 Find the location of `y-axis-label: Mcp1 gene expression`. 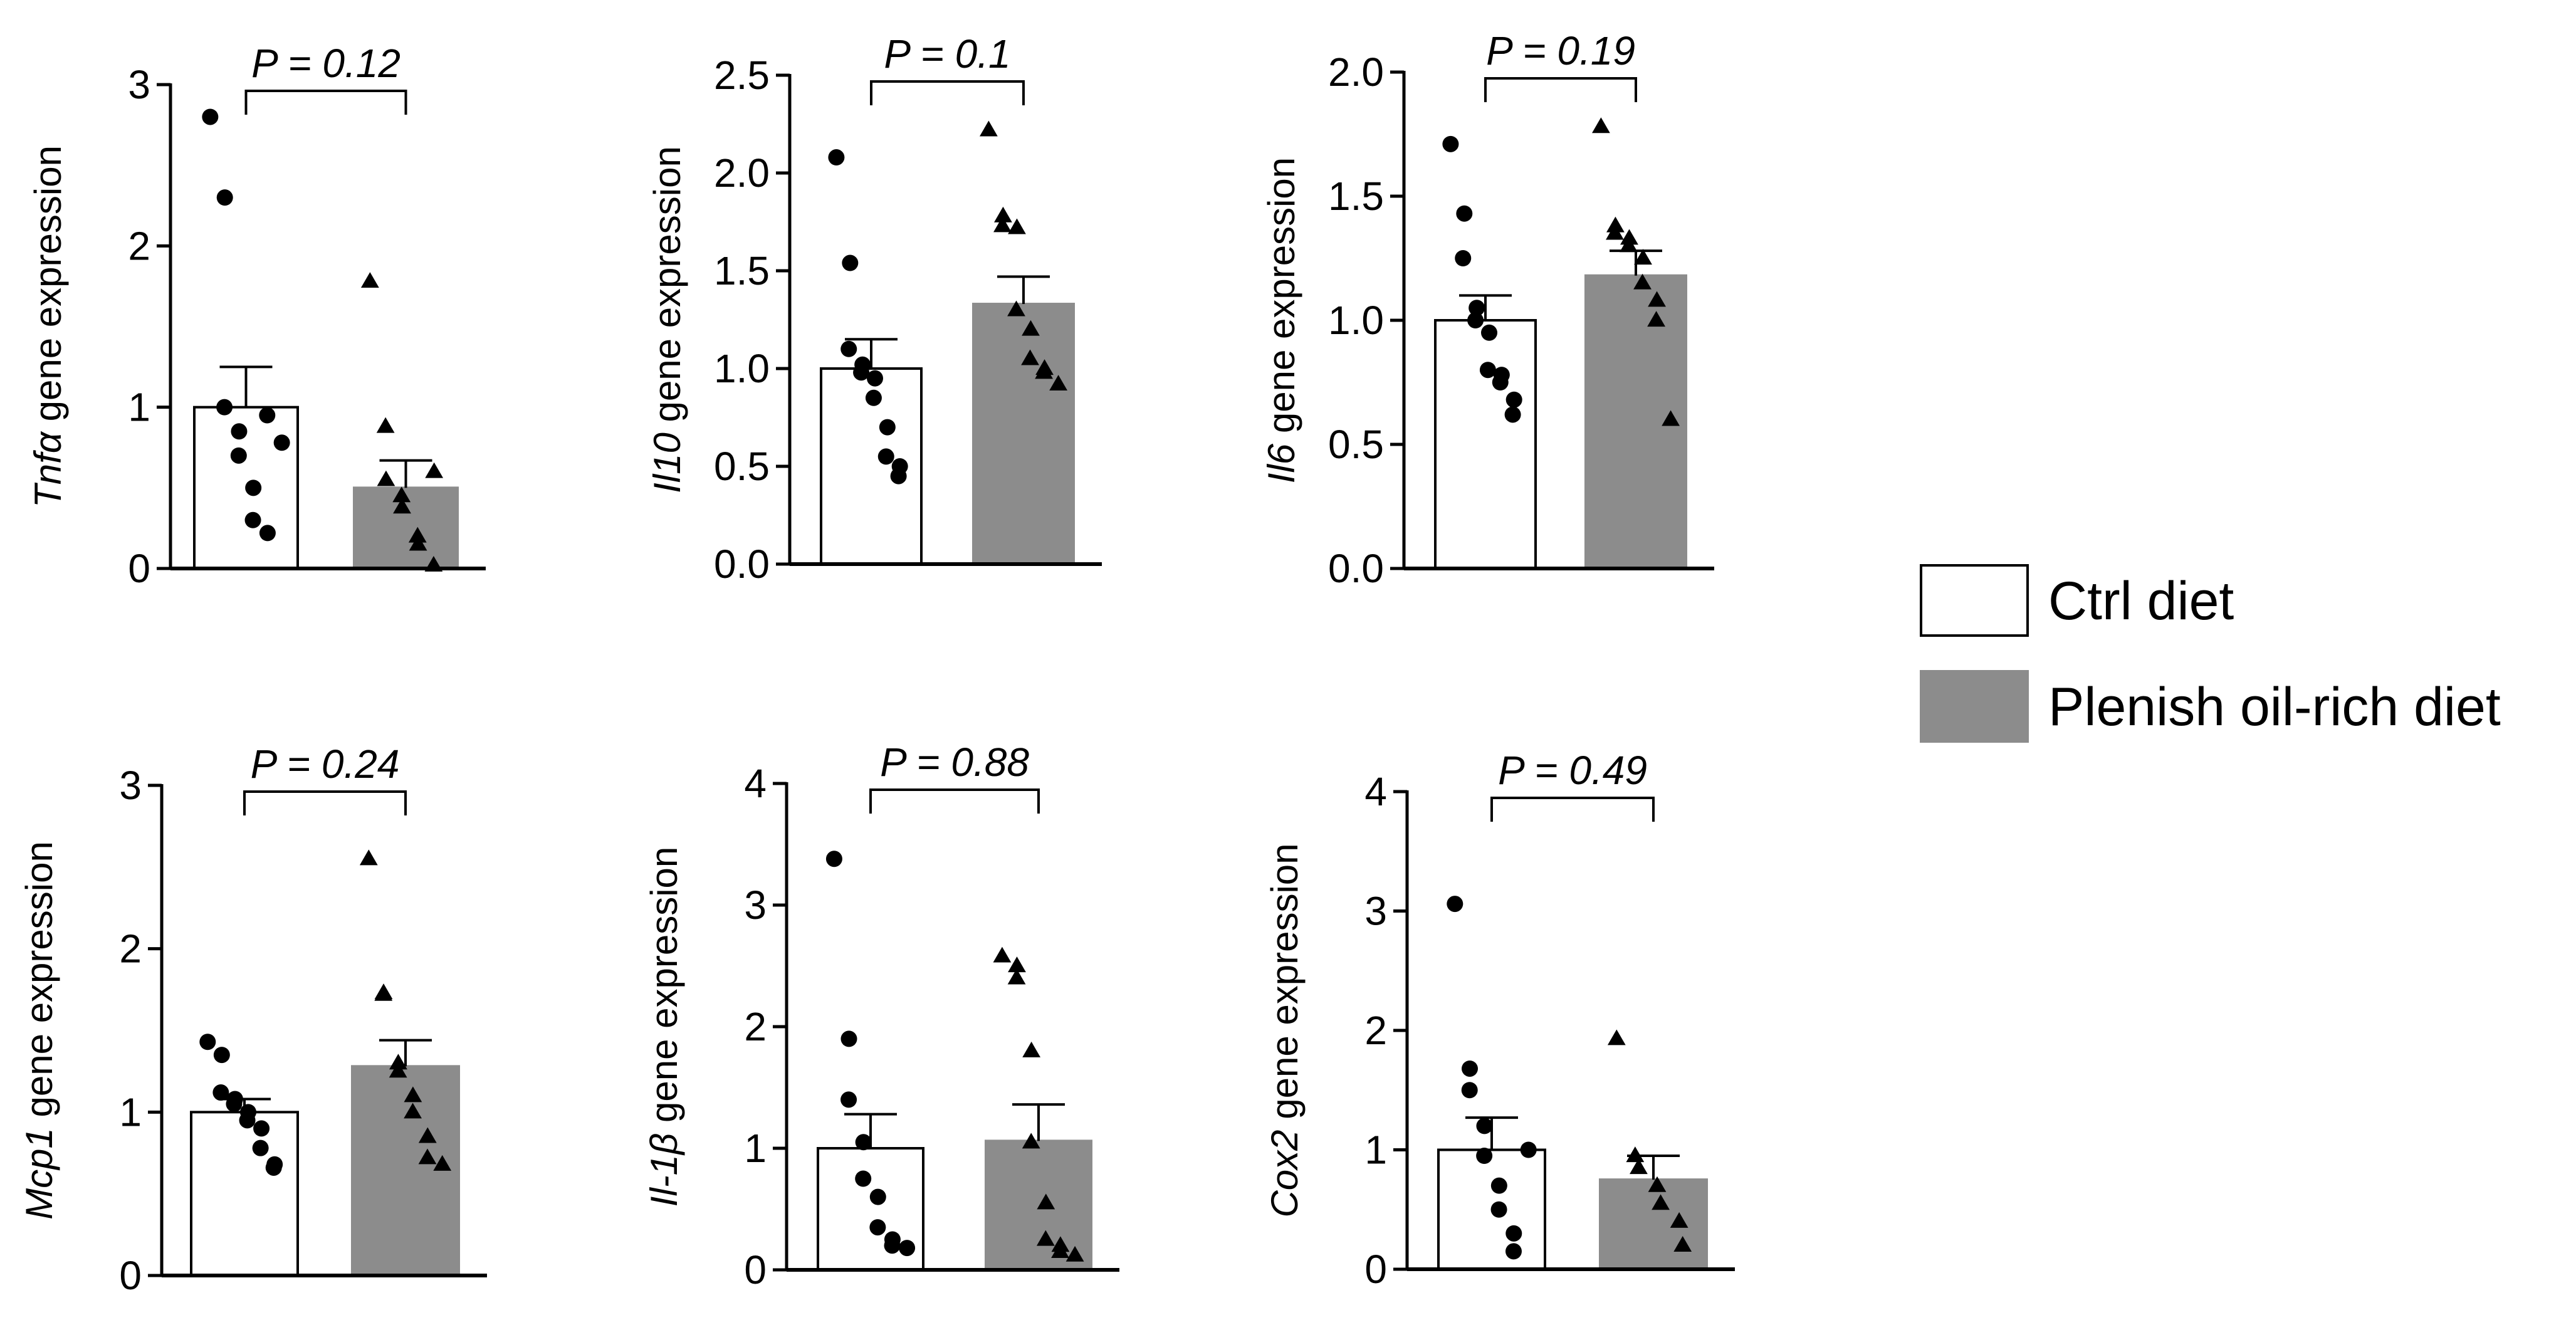

y-axis-label: Mcp1 gene expression is located at coordinates (39, 1030).